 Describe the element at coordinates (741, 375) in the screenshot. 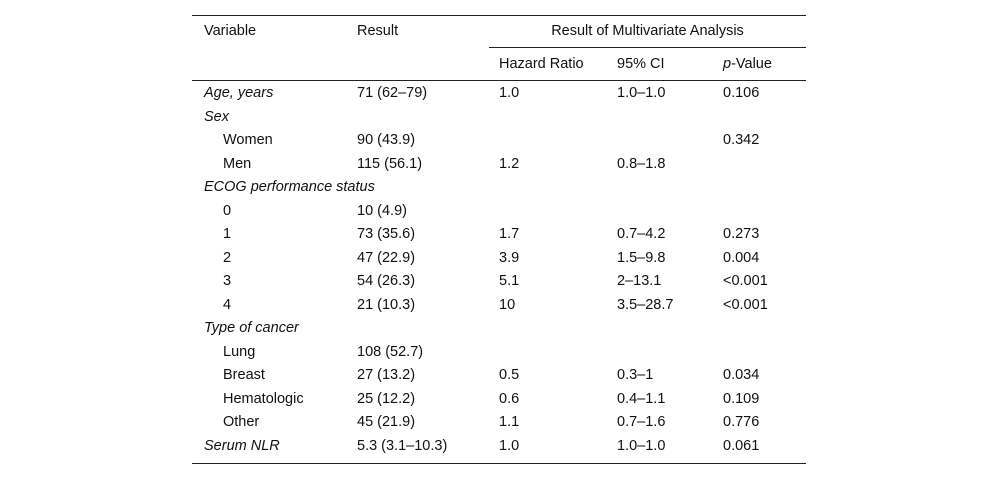

I see `p-value-cell: 0.034` at that location.